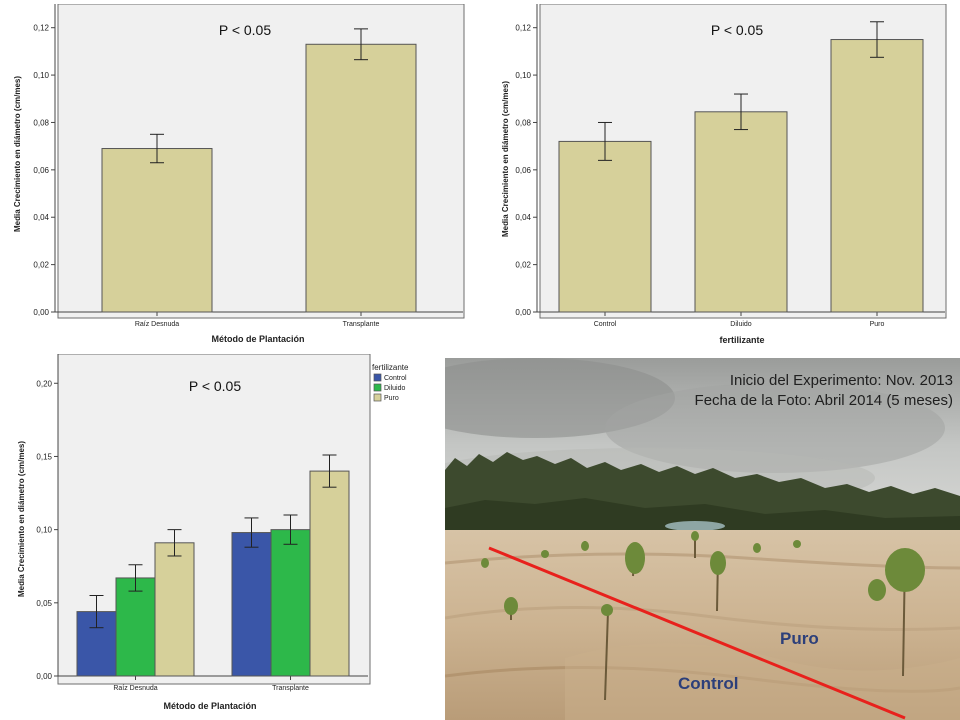 The width and height of the screenshot is (960, 720). Describe the element at coordinates (377, 387) in the screenshot. I see `legend-swatch-diluido` at that location.